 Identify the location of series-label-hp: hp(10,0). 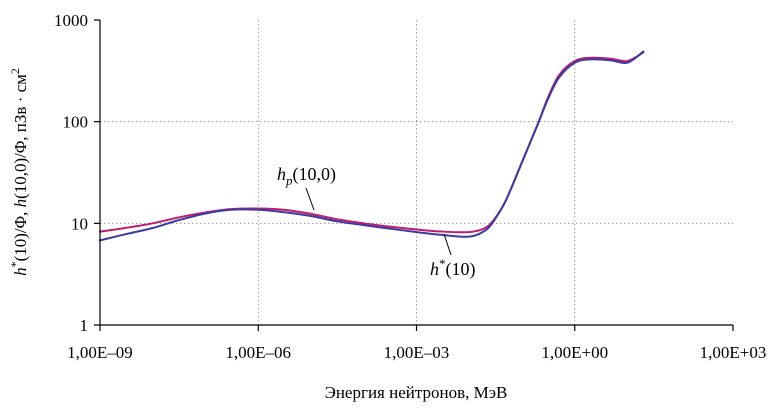
(306, 187).